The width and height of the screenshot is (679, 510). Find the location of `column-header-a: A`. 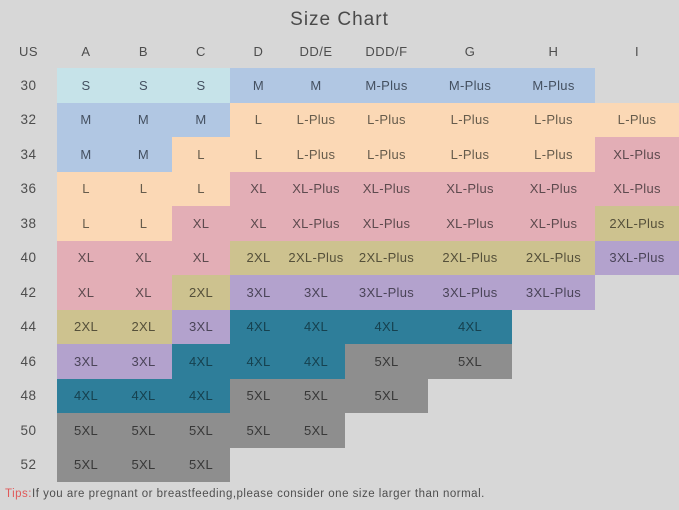

column-header-a: A is located at coordinates (86, 51).